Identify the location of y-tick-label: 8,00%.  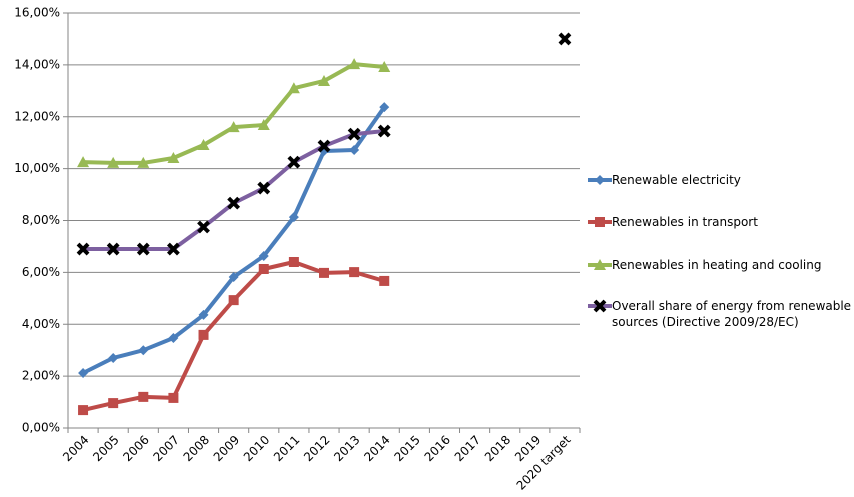
(41, 220).